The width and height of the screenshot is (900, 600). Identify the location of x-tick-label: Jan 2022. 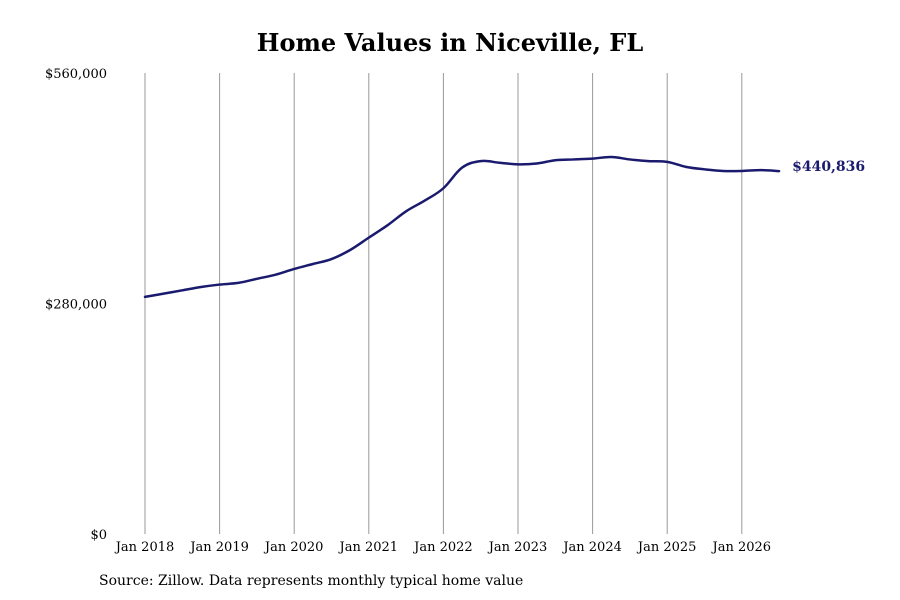
(442, 547).